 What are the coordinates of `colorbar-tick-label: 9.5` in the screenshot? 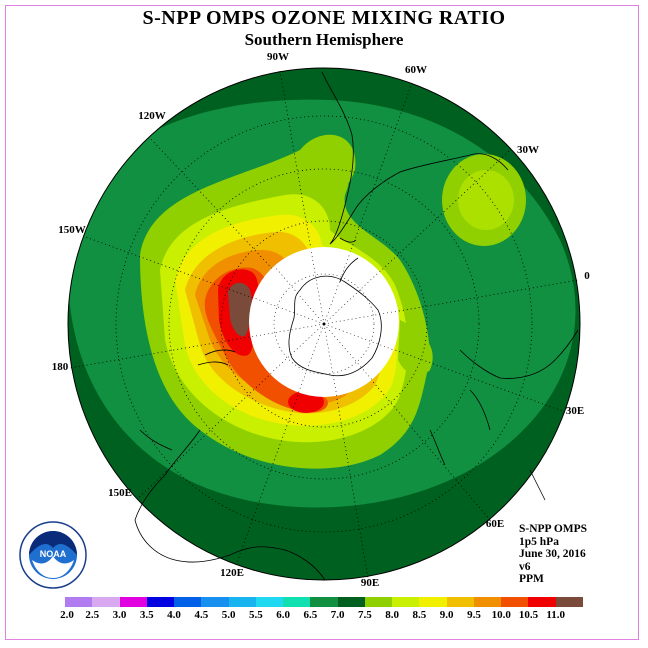 It's located at (474, 615).